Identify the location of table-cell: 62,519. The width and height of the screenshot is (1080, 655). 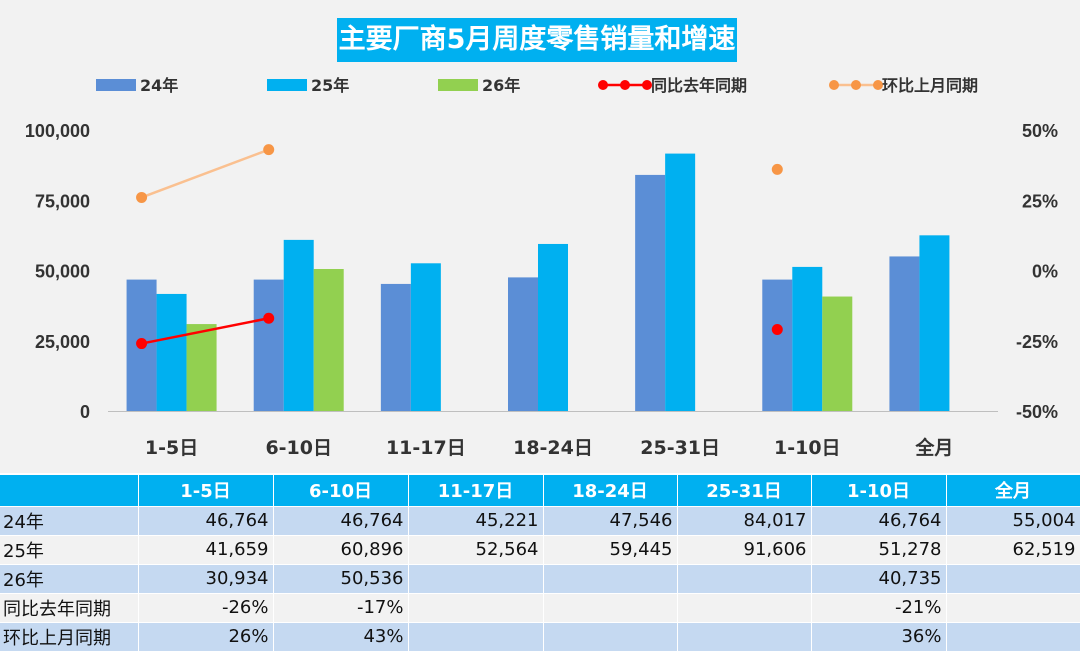
(1013, 550).